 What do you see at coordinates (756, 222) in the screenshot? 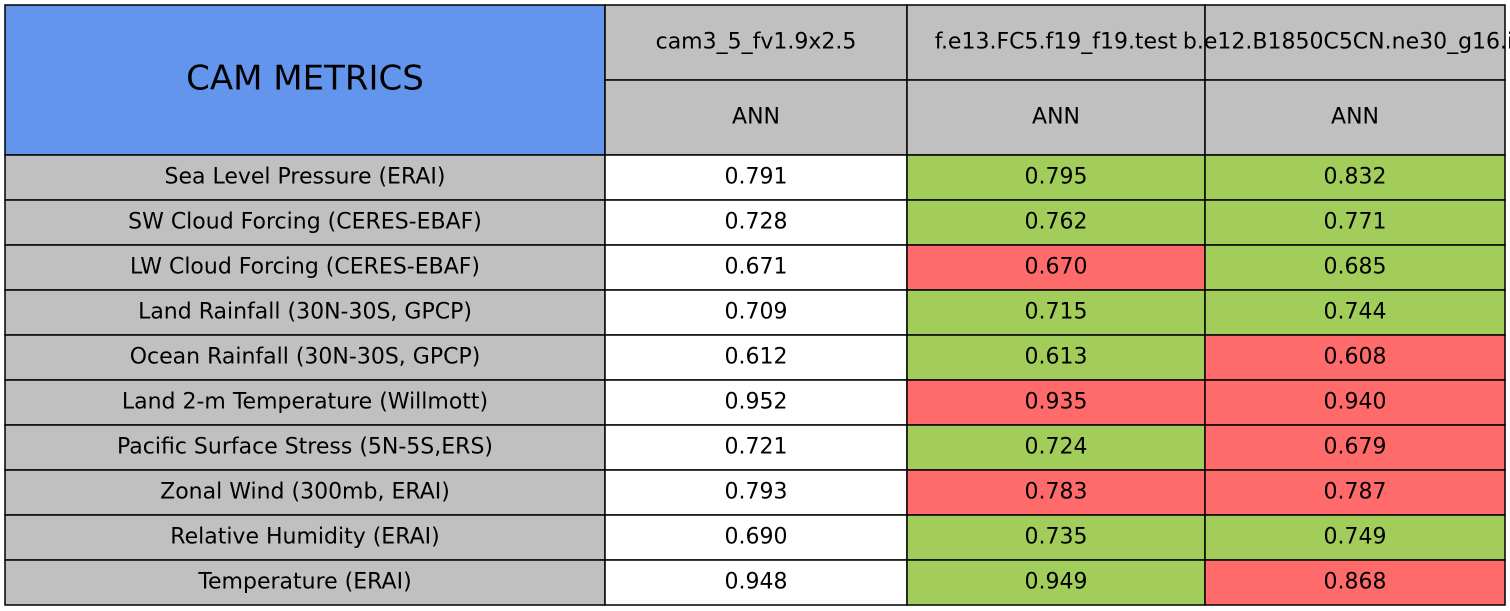
I see `cell-value: 0.728` at bounding box center [756, 222].